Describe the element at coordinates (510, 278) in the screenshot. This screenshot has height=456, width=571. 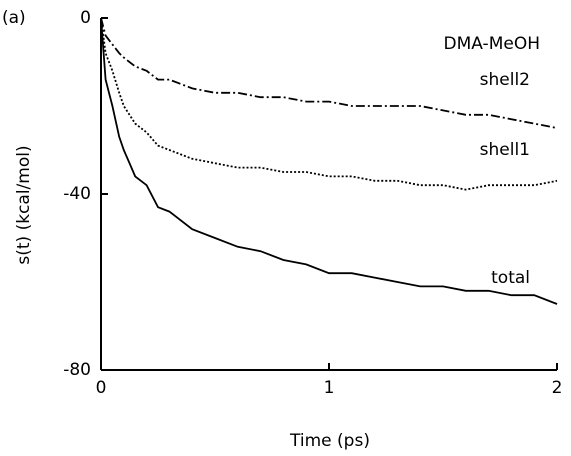
I see `series-label: total` at that location.